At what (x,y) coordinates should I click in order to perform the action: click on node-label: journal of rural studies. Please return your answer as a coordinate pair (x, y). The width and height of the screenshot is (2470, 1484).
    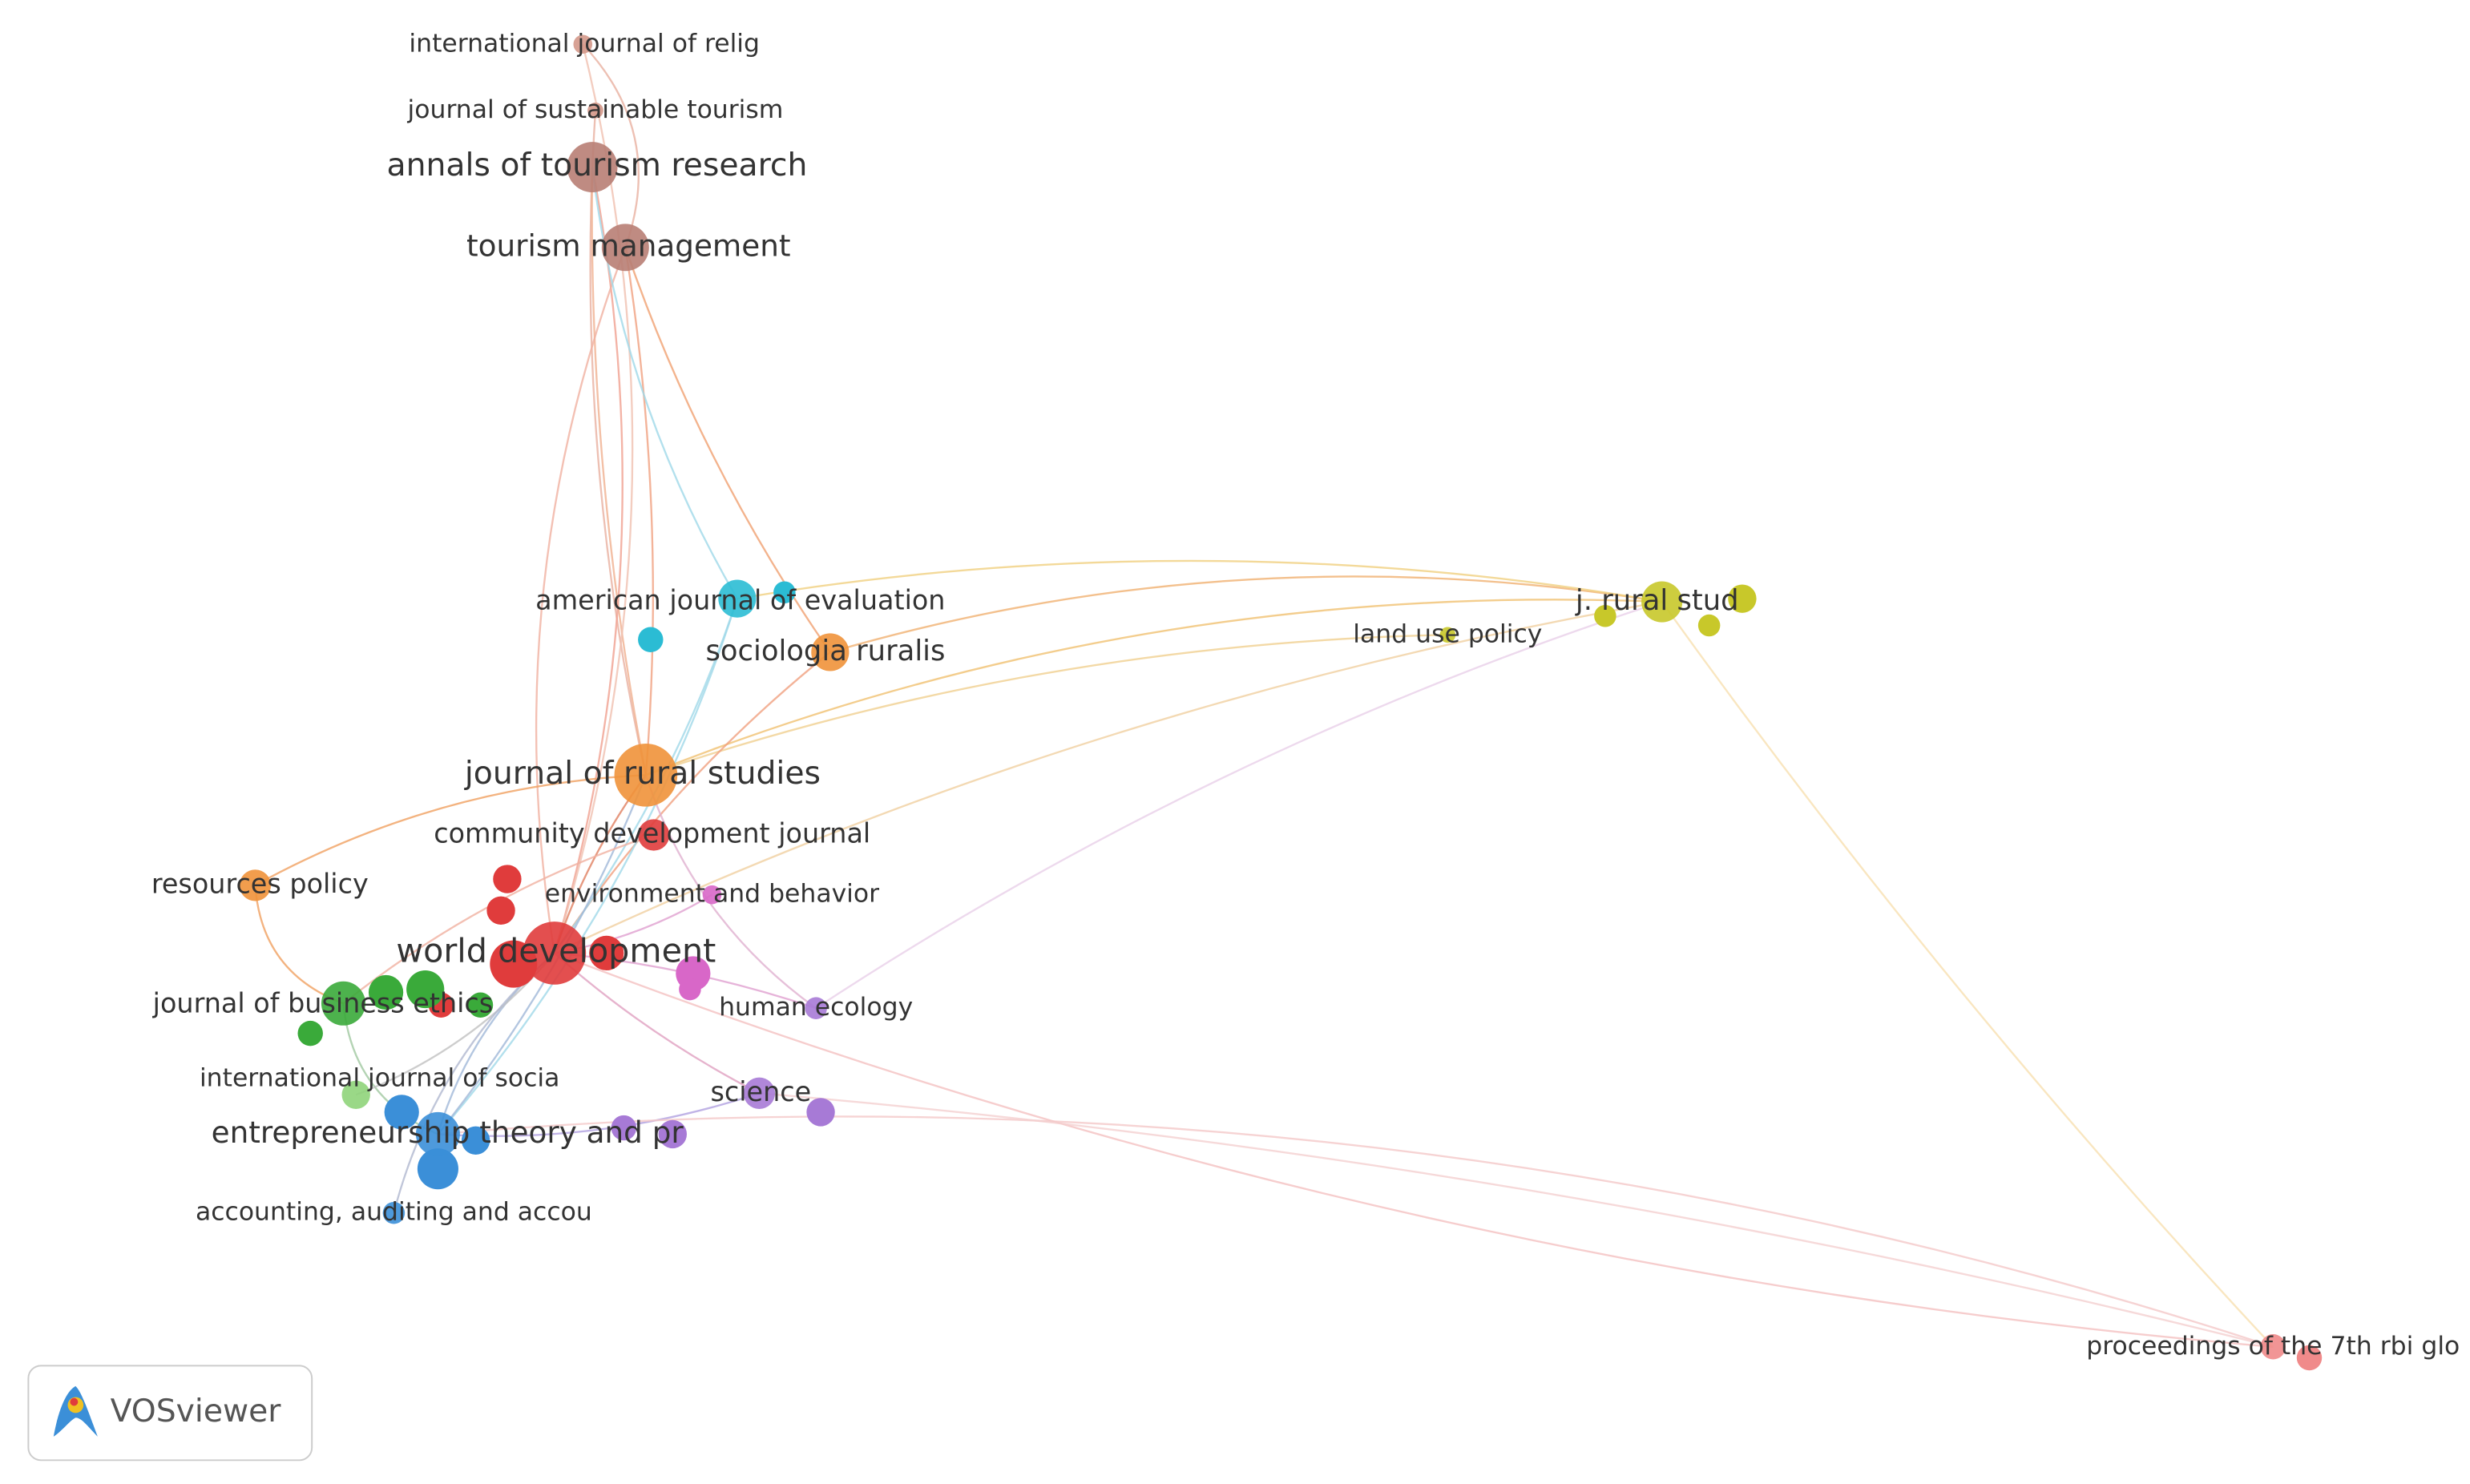
    Looking at the image, I should click on (642, 774).